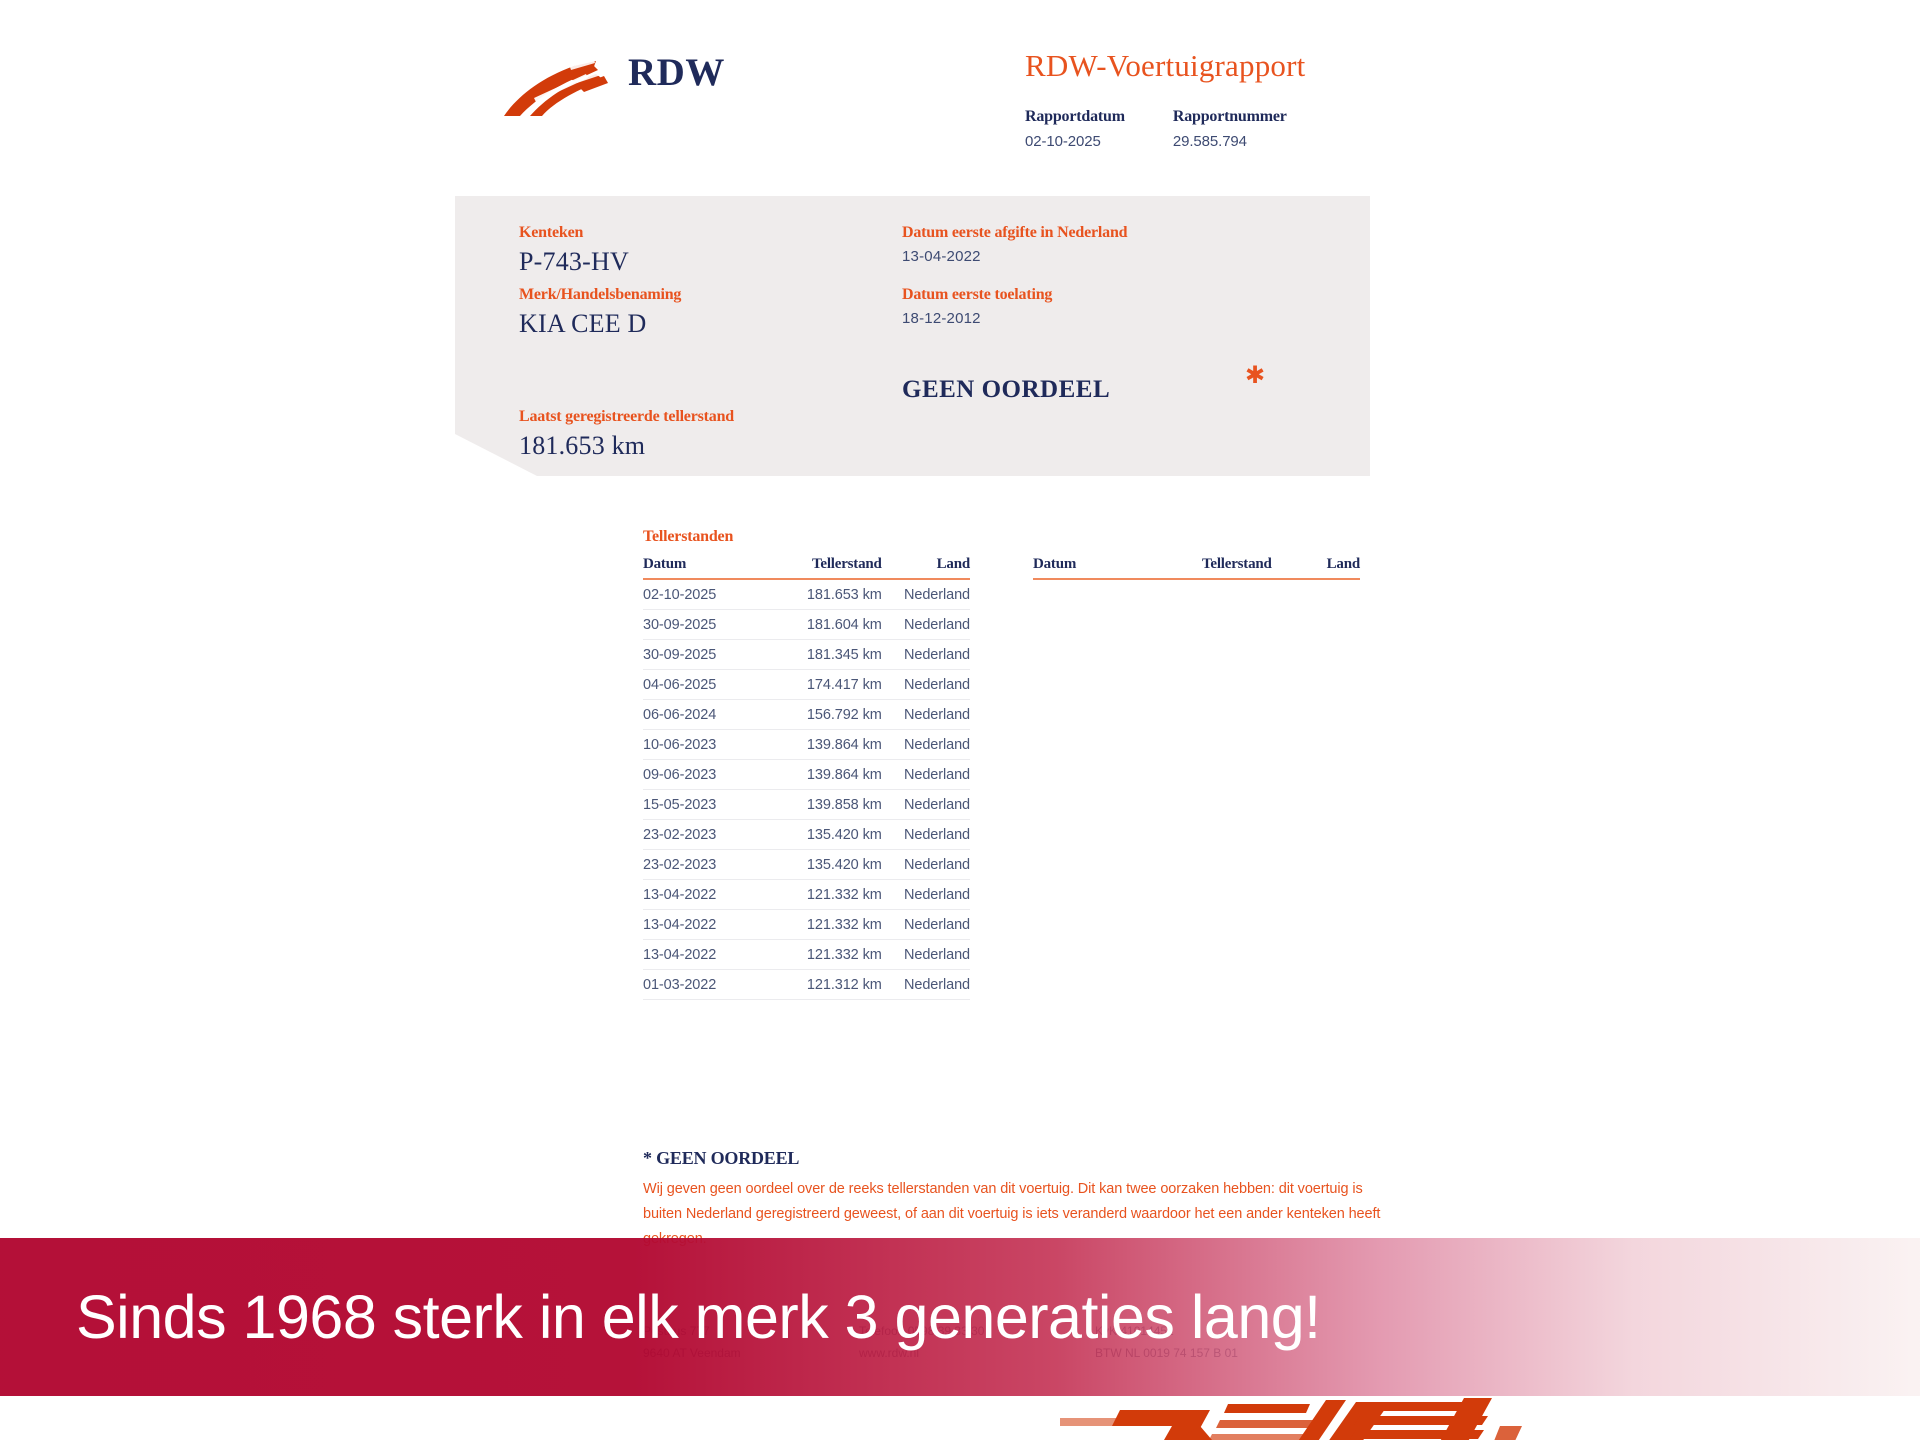 The width and height of the screenshot is (1920, 1440). I want to click on table-row: 06-06-2024 156.792 km Nederland, so click(806, 714).